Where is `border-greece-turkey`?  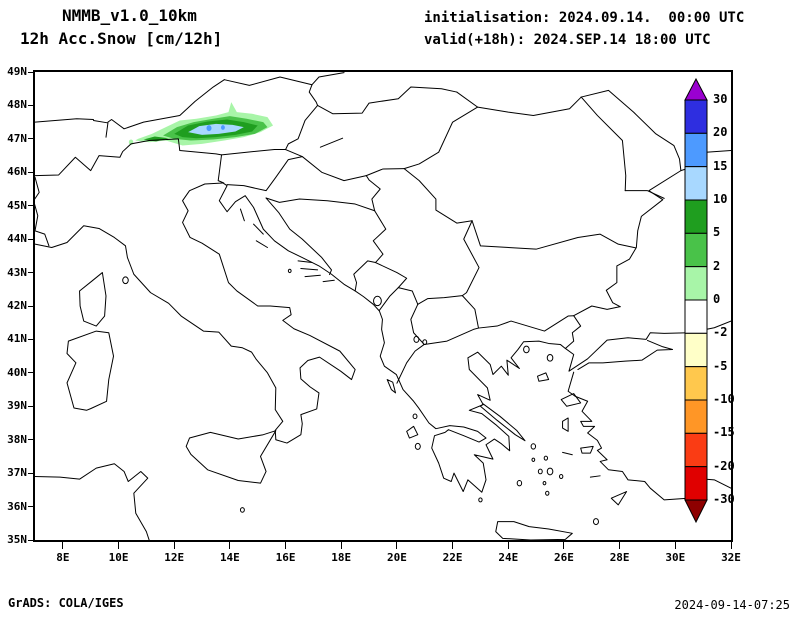
border-greece-turkey is located at coordinates (572, 332).